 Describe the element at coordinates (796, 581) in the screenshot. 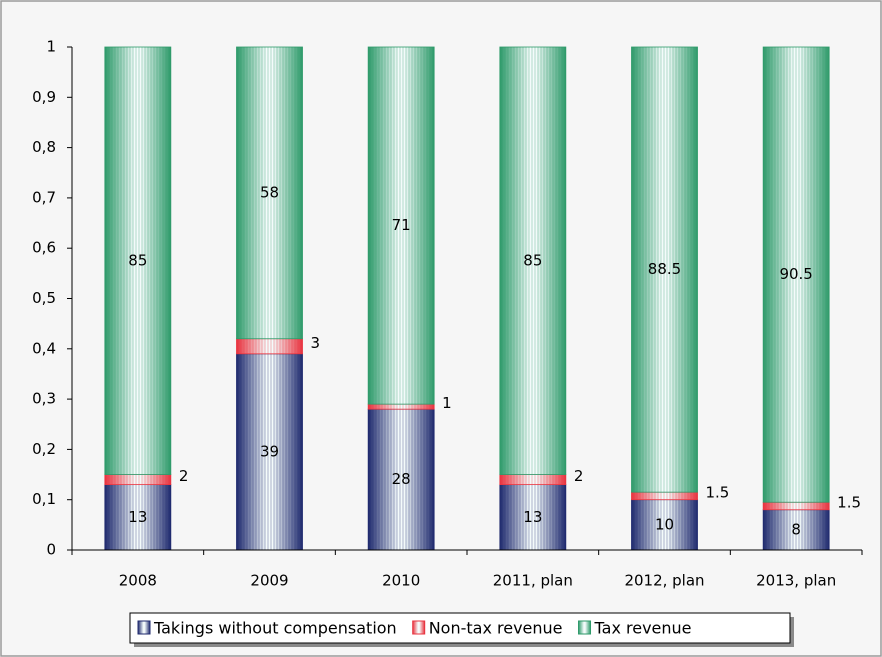

I see `x-tick-label: 2013, plan` at that location.